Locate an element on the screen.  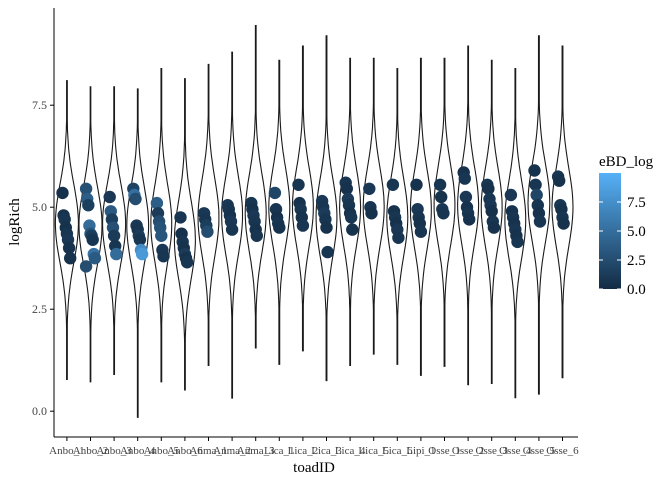
legend-tick-label: 0.0 is located at coordinates (636, 290).